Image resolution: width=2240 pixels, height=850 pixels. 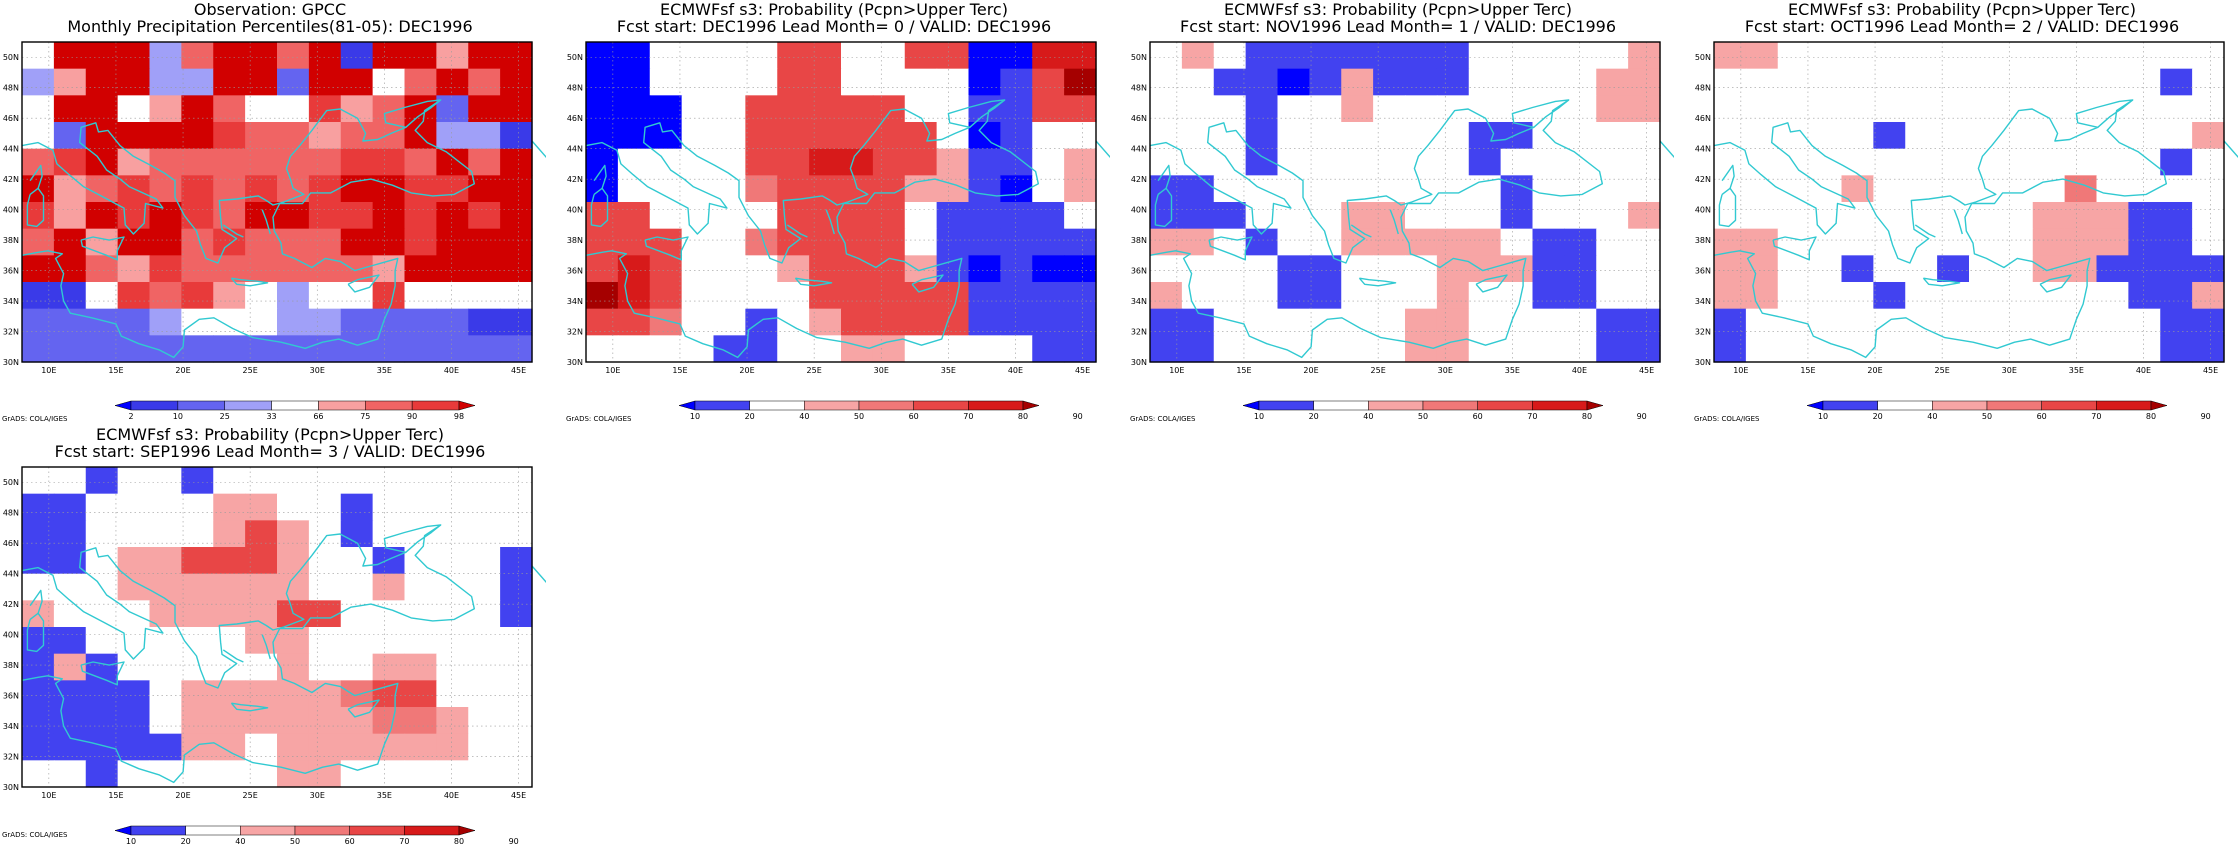 I want to click on lat-tick-label: 38N, so click(x=1703, y=240).